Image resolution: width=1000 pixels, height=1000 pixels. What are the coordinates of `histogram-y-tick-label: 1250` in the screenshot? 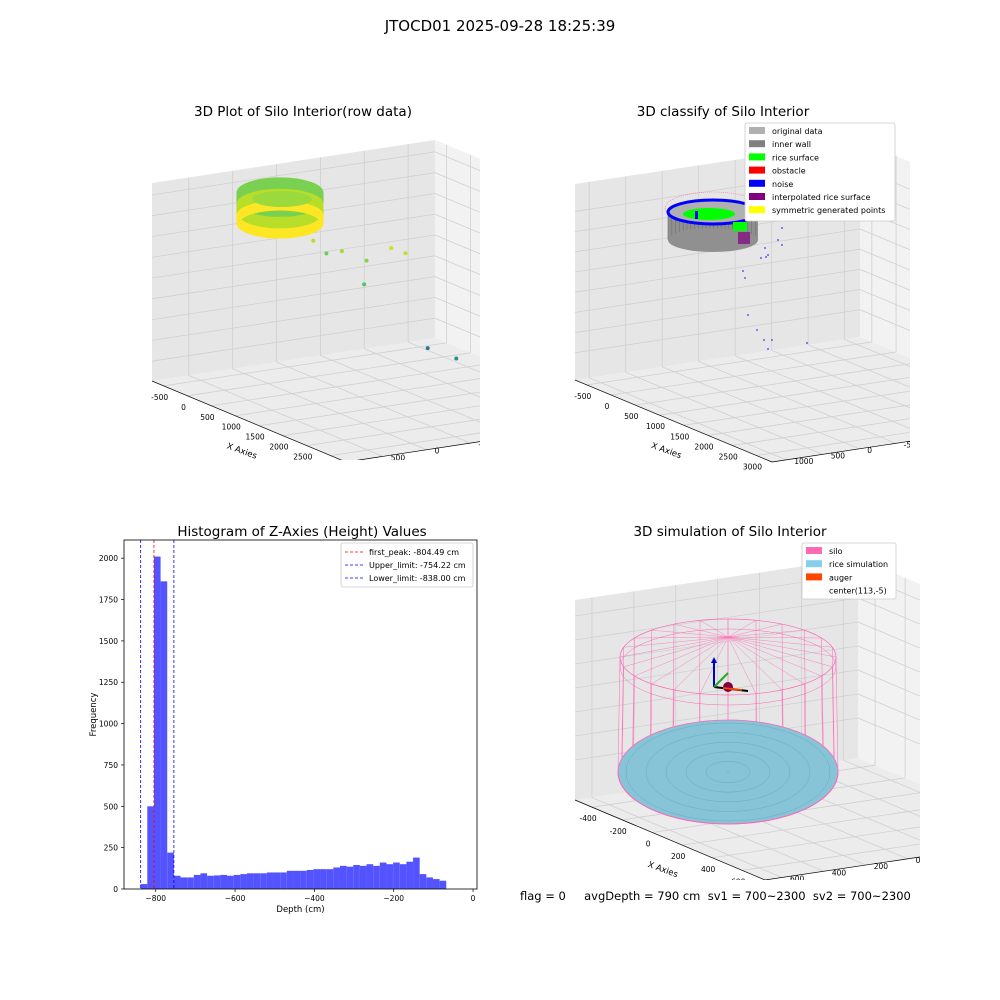 It's located at (108, 682).